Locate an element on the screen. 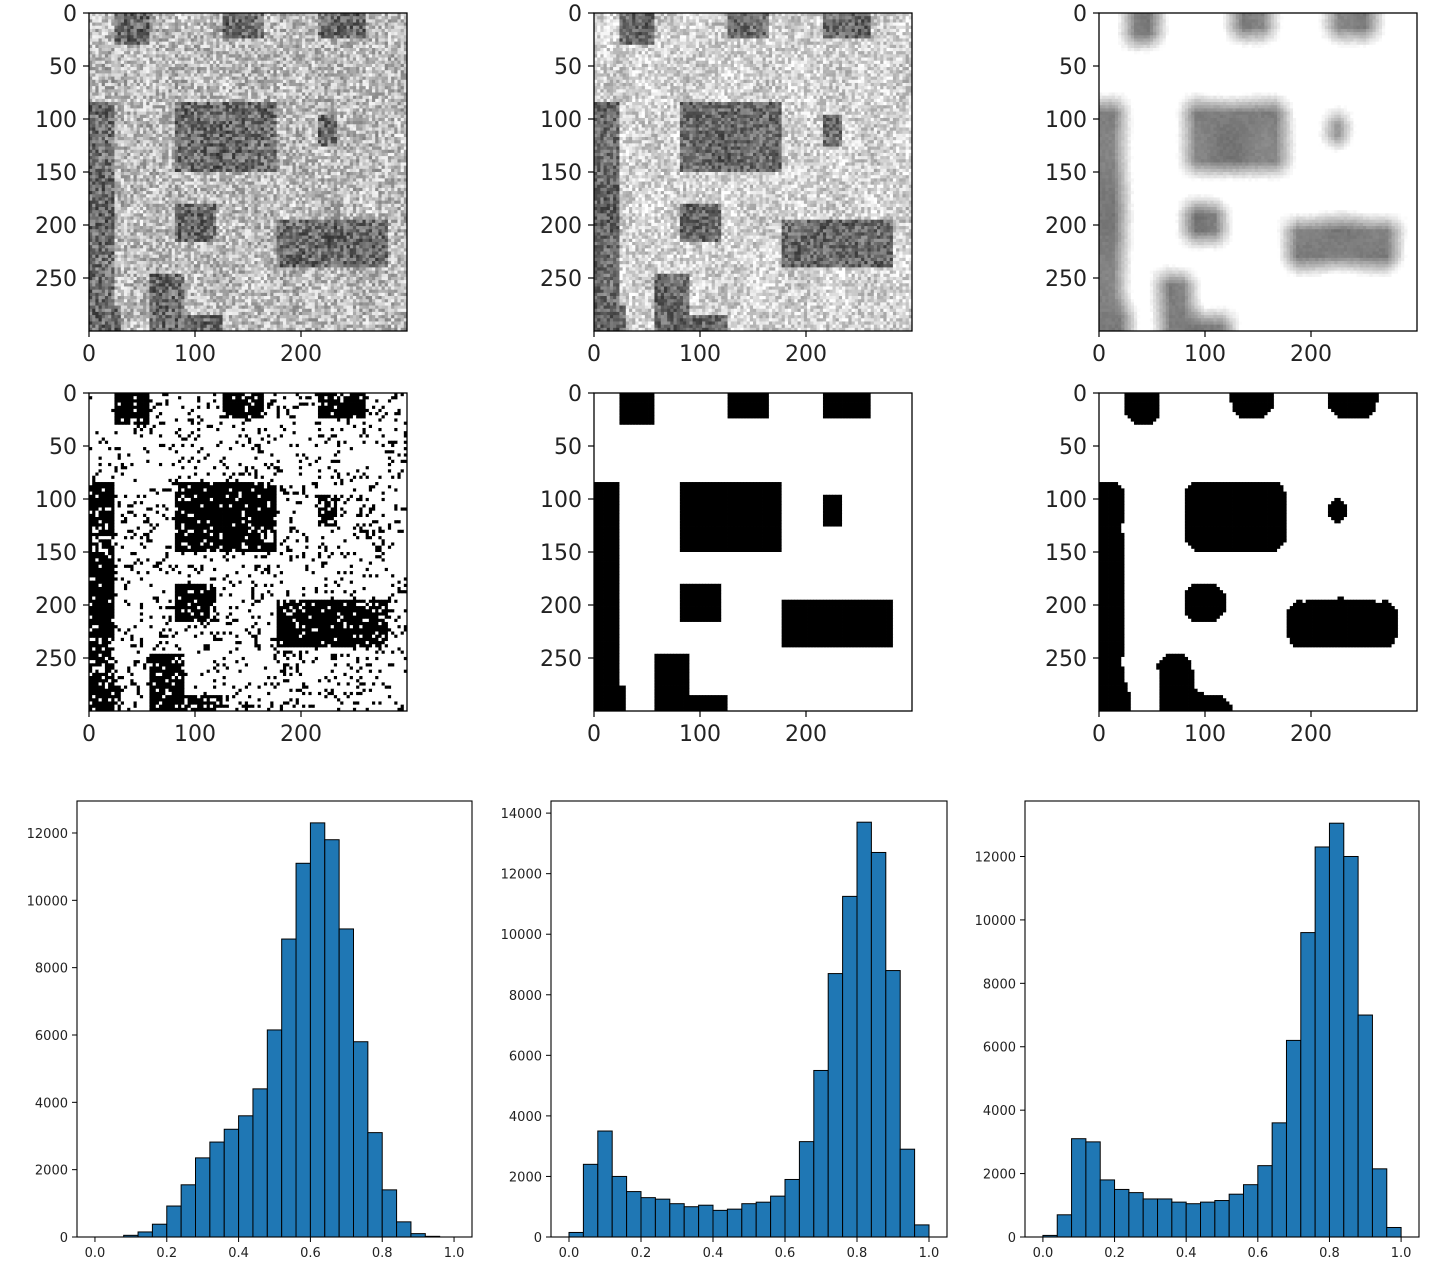  image-panel-3-ytick-label: 0 is located at coordinates (1080, 14).